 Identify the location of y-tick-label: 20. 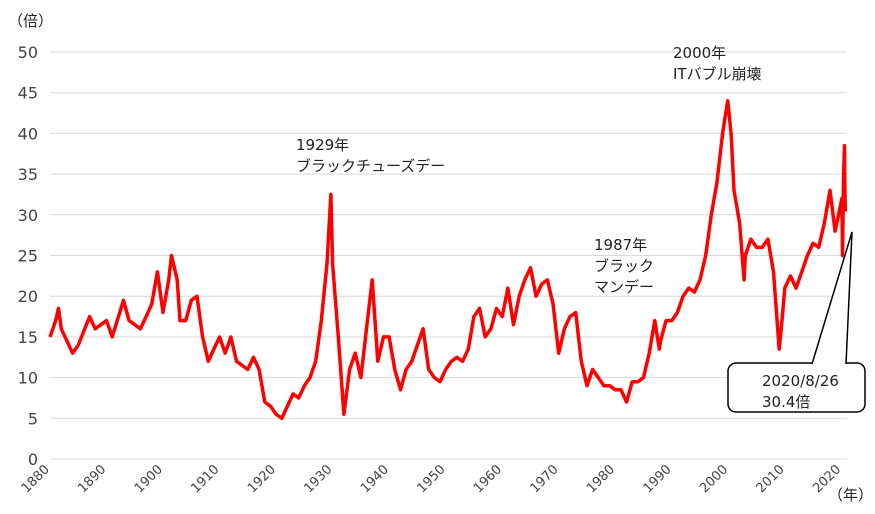
(28, 296).